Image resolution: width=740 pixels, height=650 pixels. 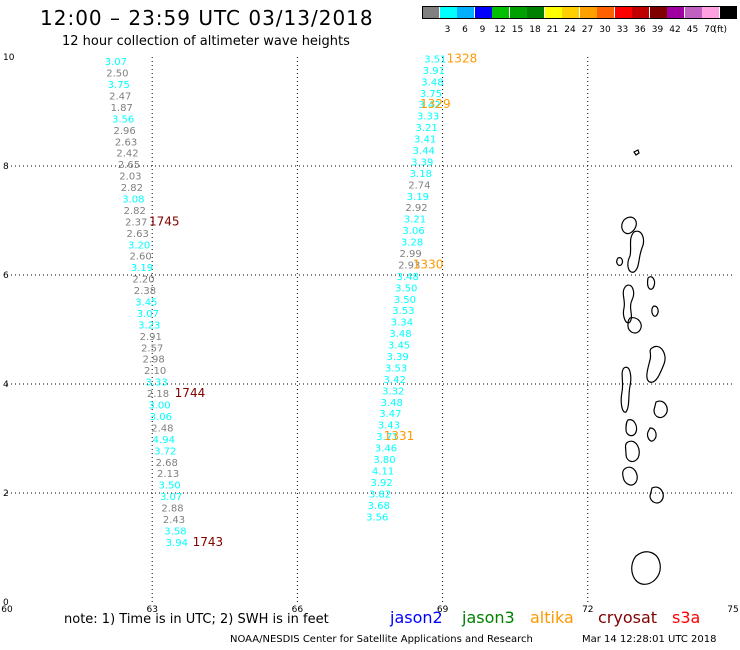 What do you see at coordinates (155, 371) in the screenshot?
I see `swh-value-label: 2.10` at bounding box center [155, 371].